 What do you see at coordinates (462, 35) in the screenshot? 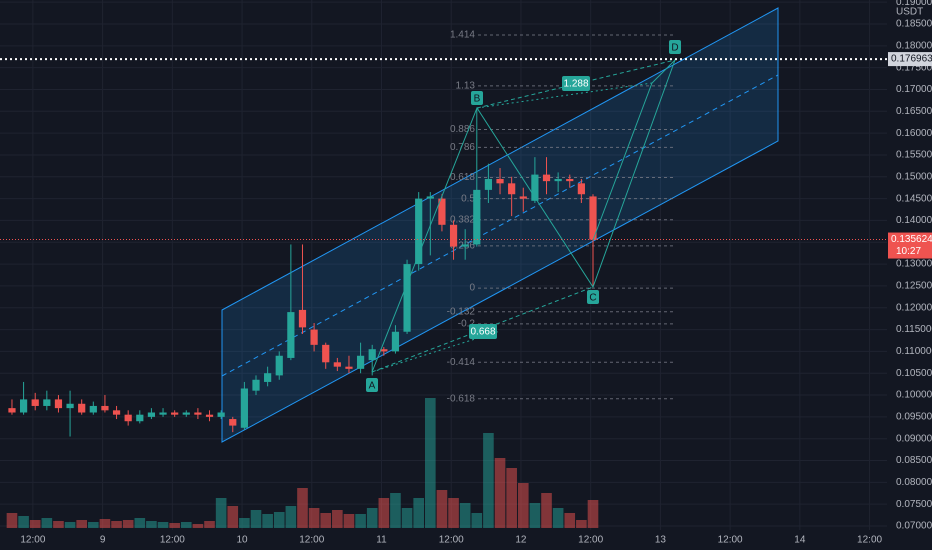
I see `fib-label: 1.414` at bounding box center [462, 35].